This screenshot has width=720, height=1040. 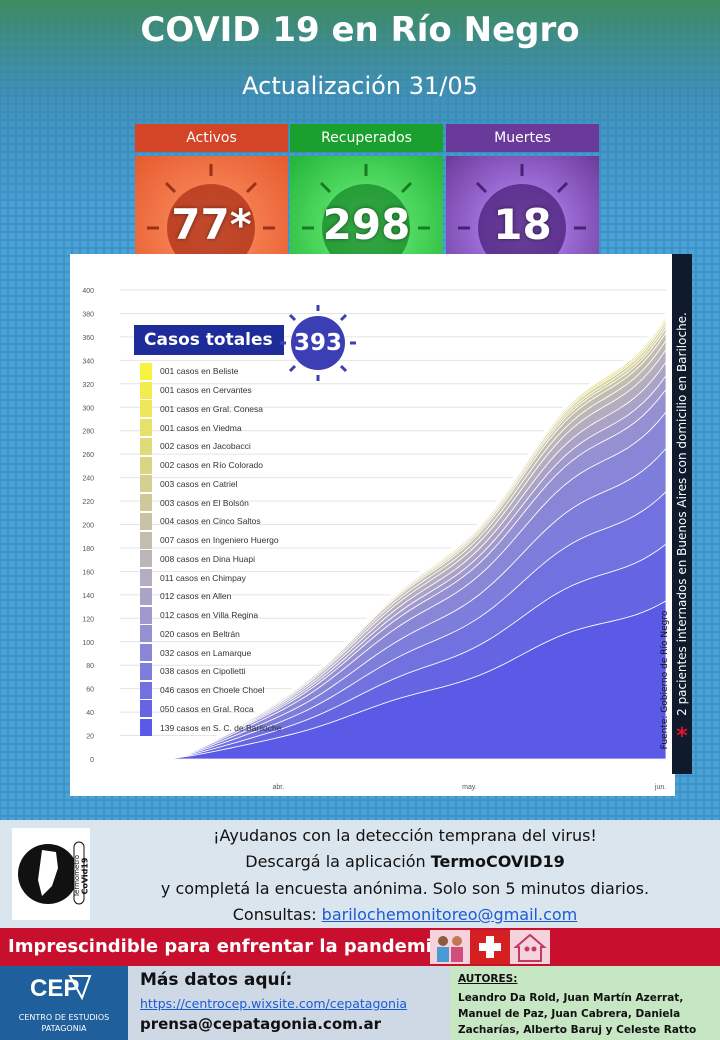 I want to click on legend-label: 004 casos en Cinco Saltos, so click(x=210, y=521).